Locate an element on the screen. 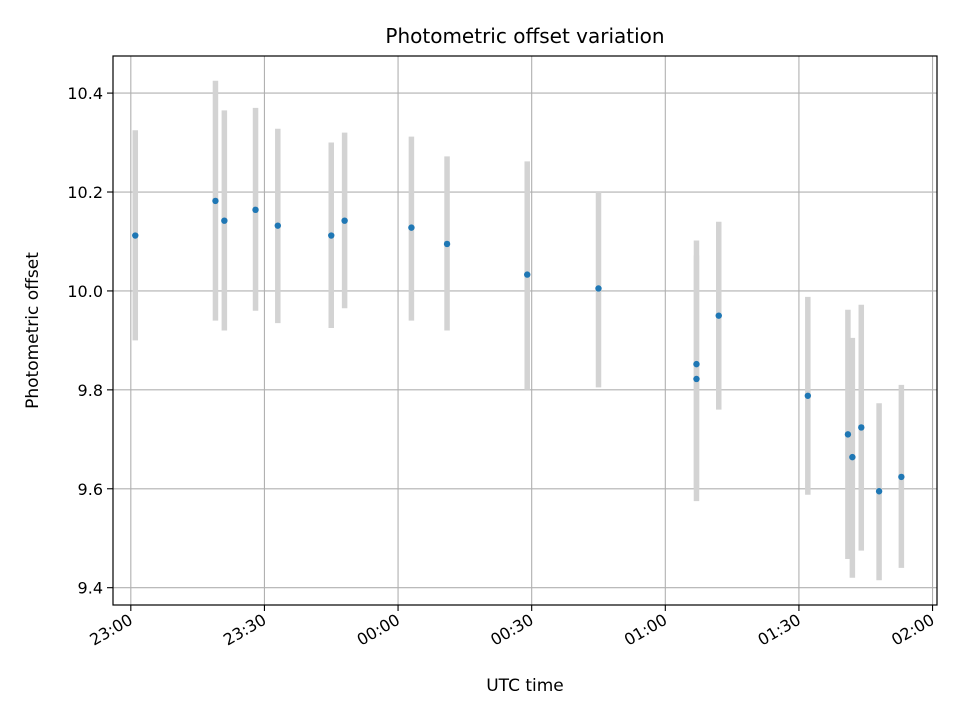  y-tick-label: 9.4 is located at coordinates (90, 588).